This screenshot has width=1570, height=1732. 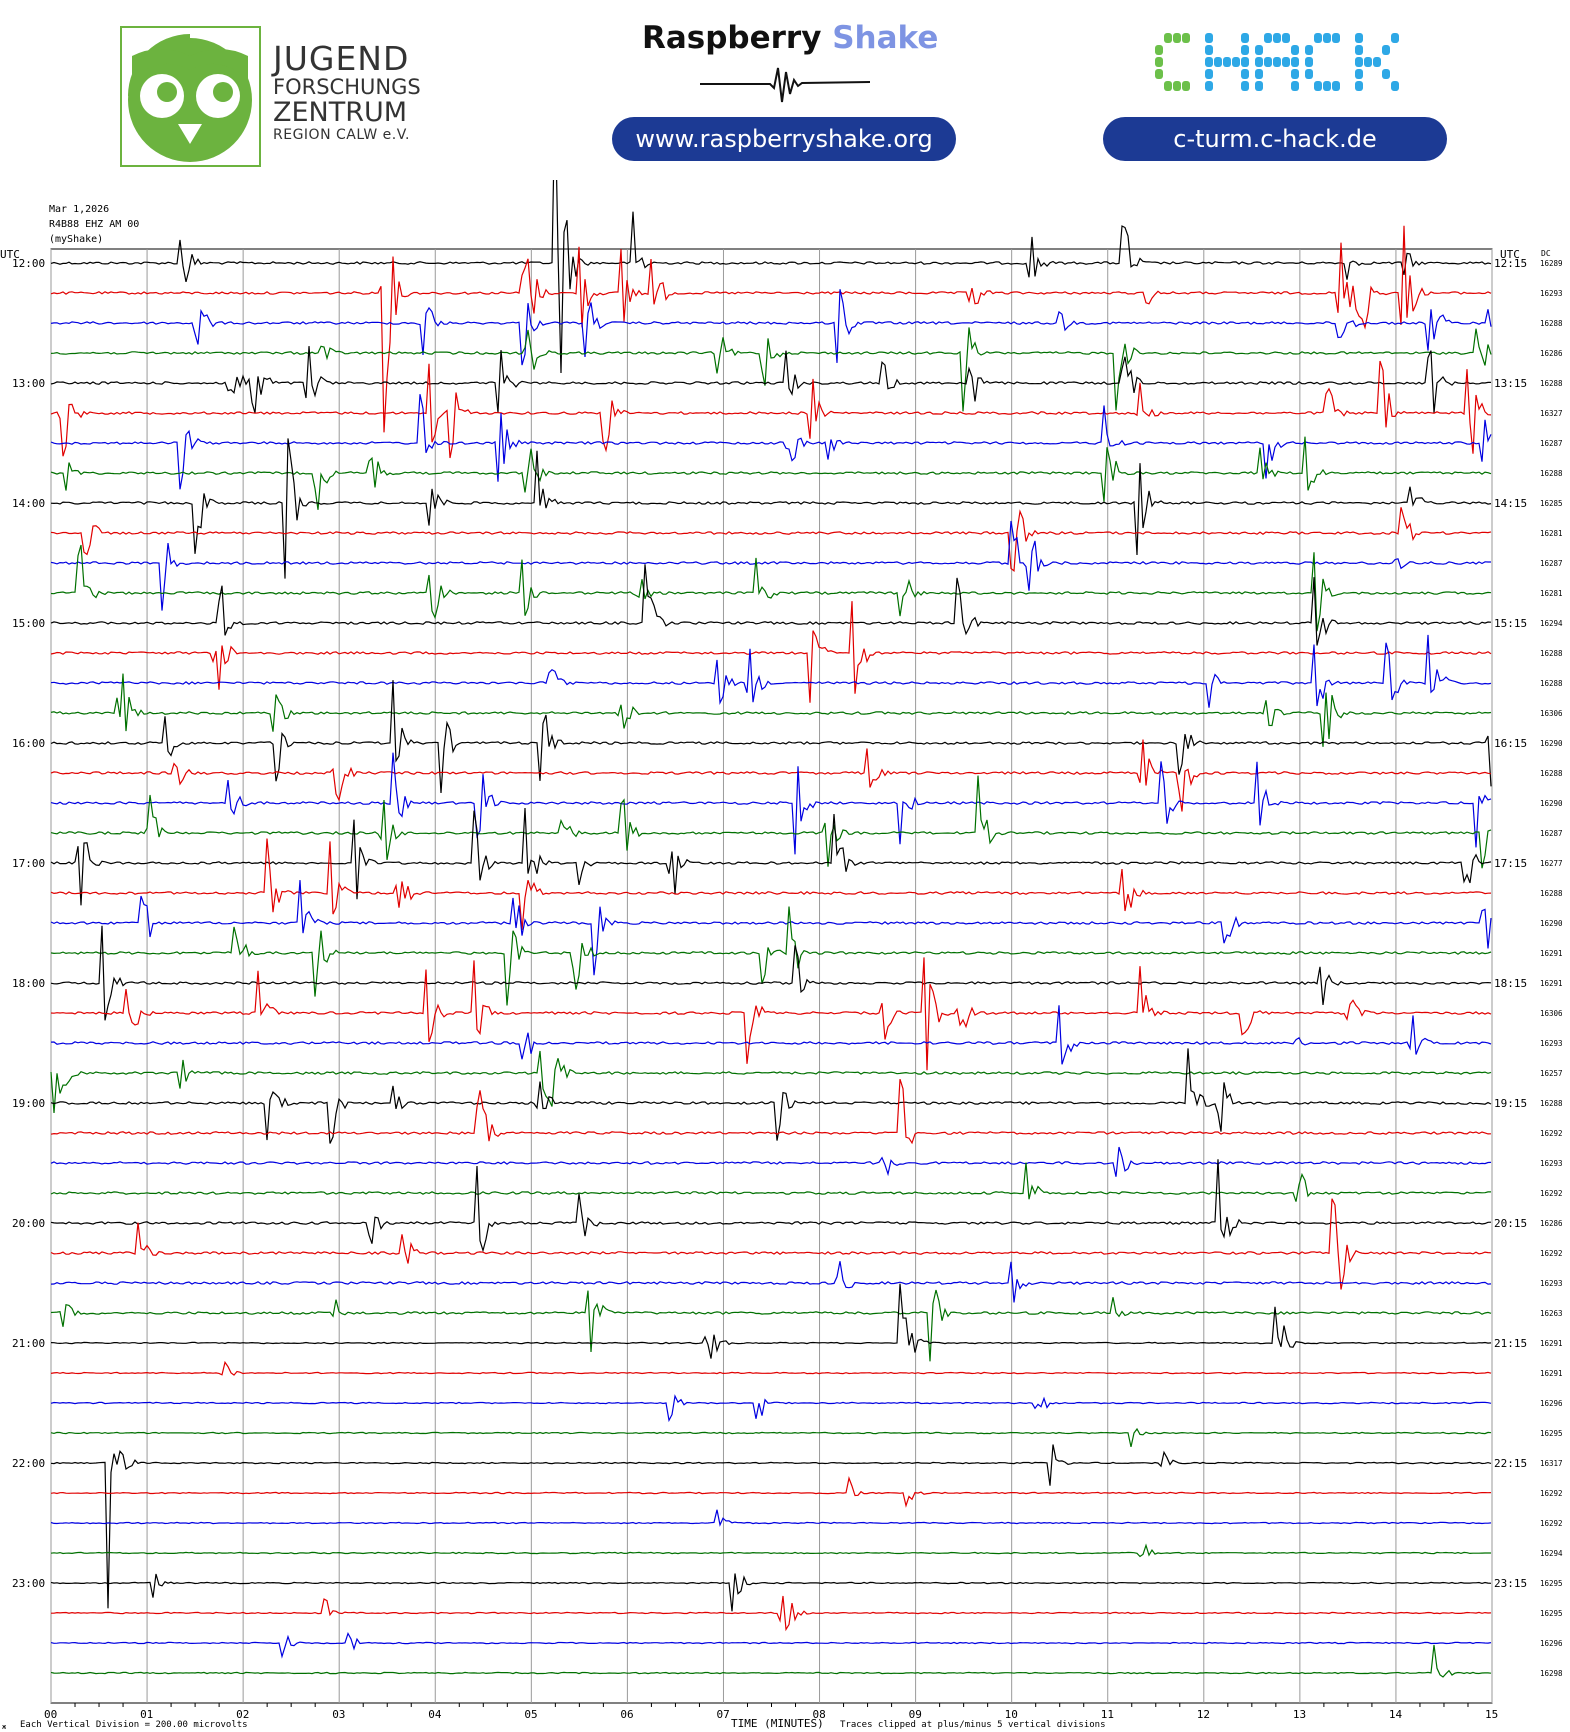 I want to click on hour-label-right: 16:15, so click(x=1510, y=743).